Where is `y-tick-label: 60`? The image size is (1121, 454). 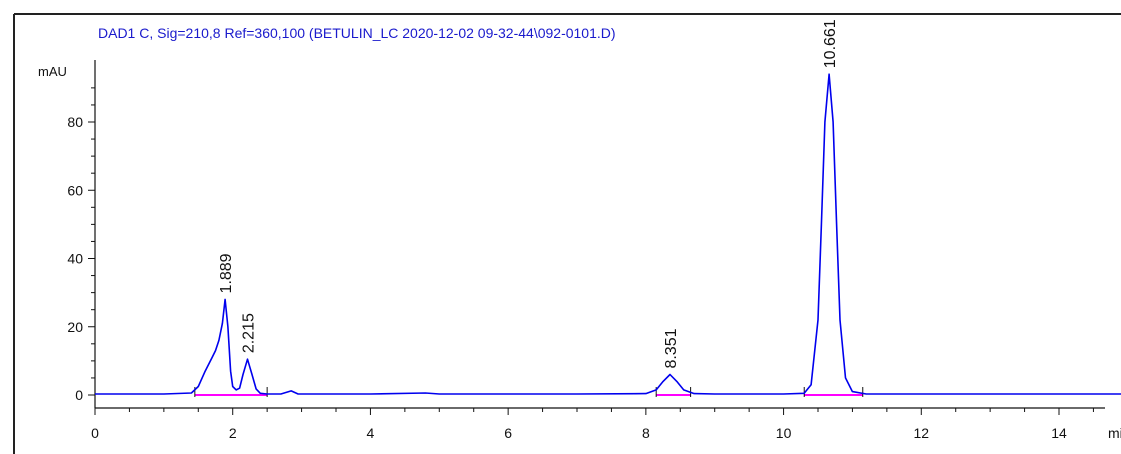
y-tick-label: 60 is located at coordinates (75, 190).